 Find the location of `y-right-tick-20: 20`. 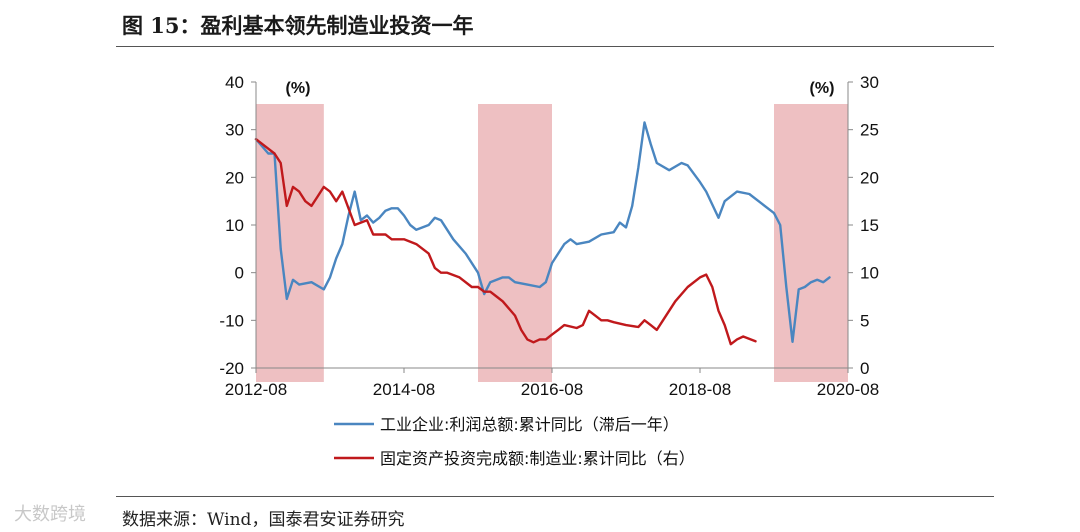

y-right-tick-20: 20 is located at coordinates (869, 177).